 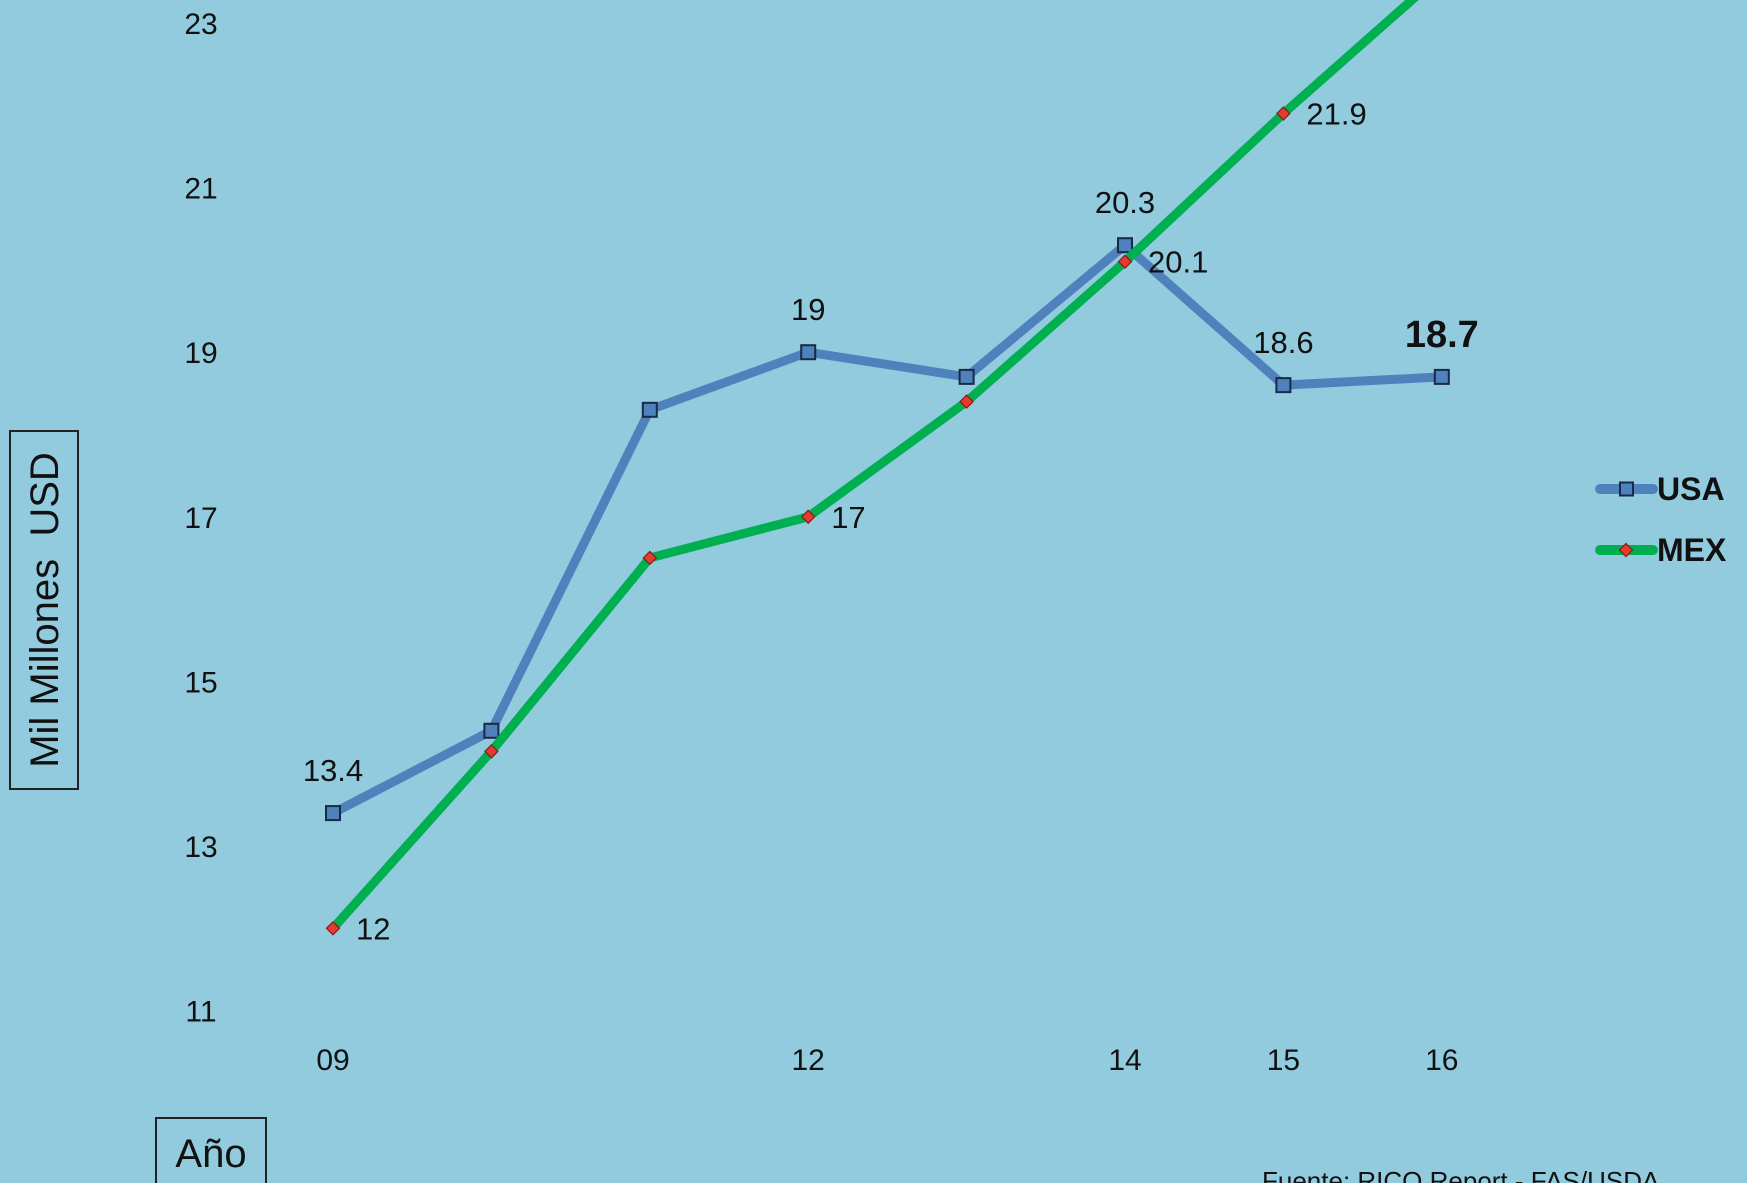 I want to click on data-label-mex: 17, so click(x=848, y=517).